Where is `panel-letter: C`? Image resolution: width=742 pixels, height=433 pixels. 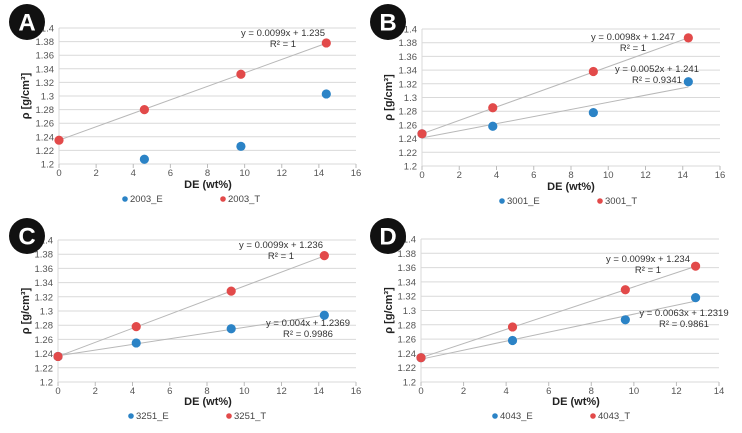
panel-letter: C is located at coordinates (26, 237).